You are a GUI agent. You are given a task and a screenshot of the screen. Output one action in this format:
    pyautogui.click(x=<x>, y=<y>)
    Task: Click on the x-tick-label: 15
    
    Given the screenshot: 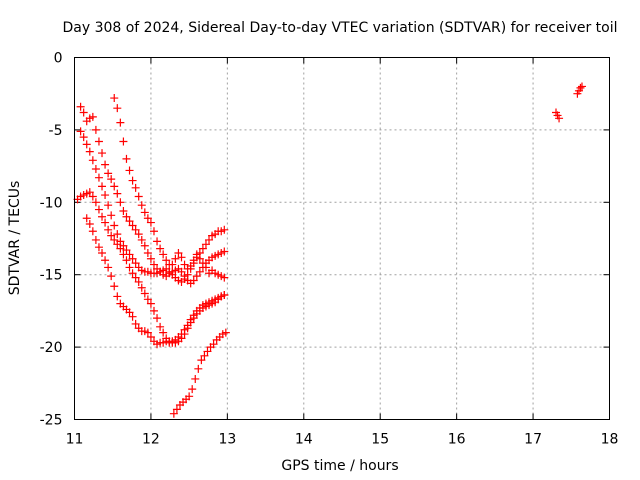 What is the action you would take?
    pyautogui.click(x=380, y=440)
    